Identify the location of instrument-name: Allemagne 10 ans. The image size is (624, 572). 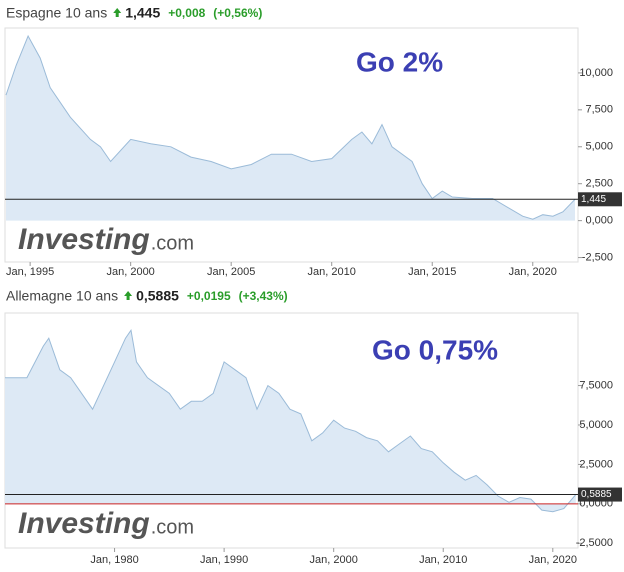
(62, 296).